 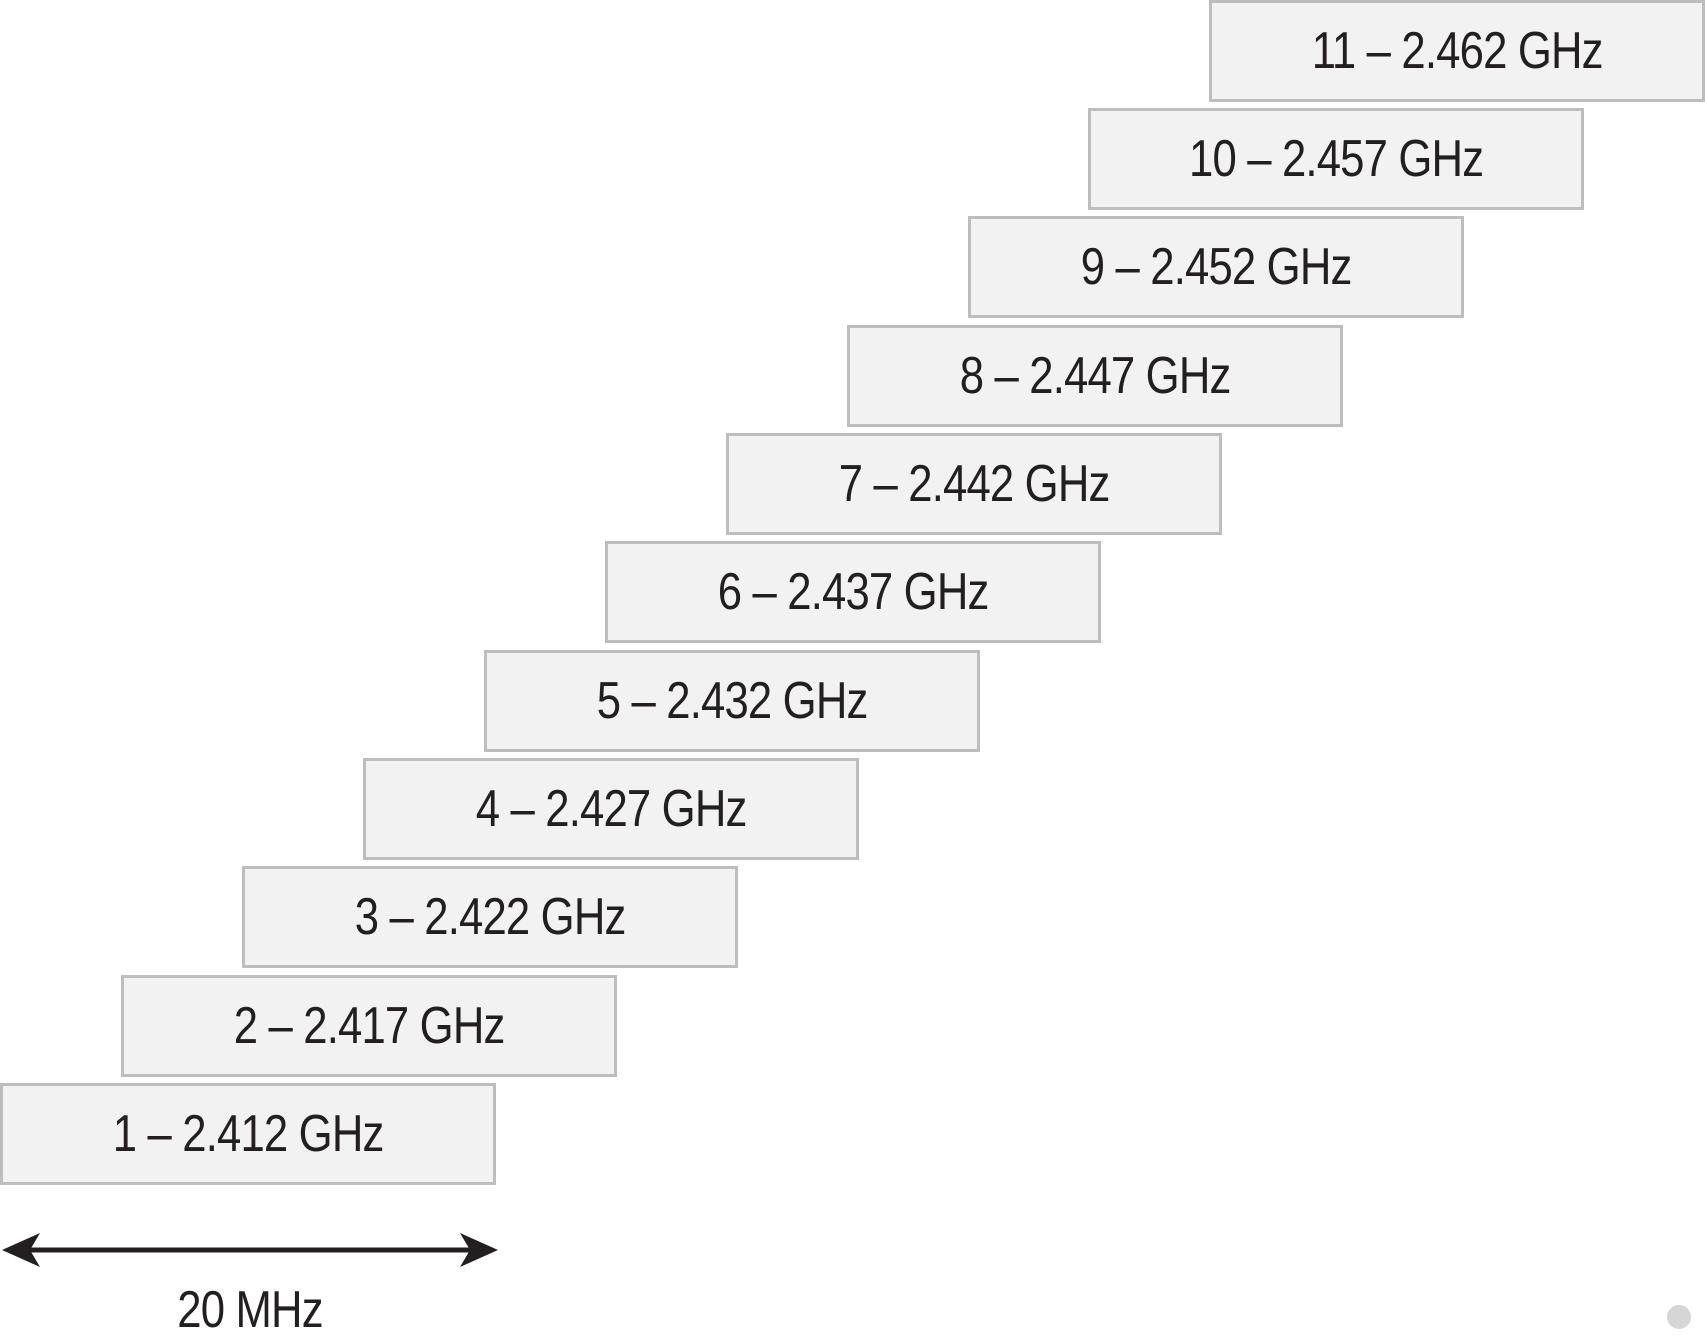 What do you see at coordinates (250, 1310) in the screenshot?
I see `channel-width-label: 20 MHz` at bounding box center [250, 1310].